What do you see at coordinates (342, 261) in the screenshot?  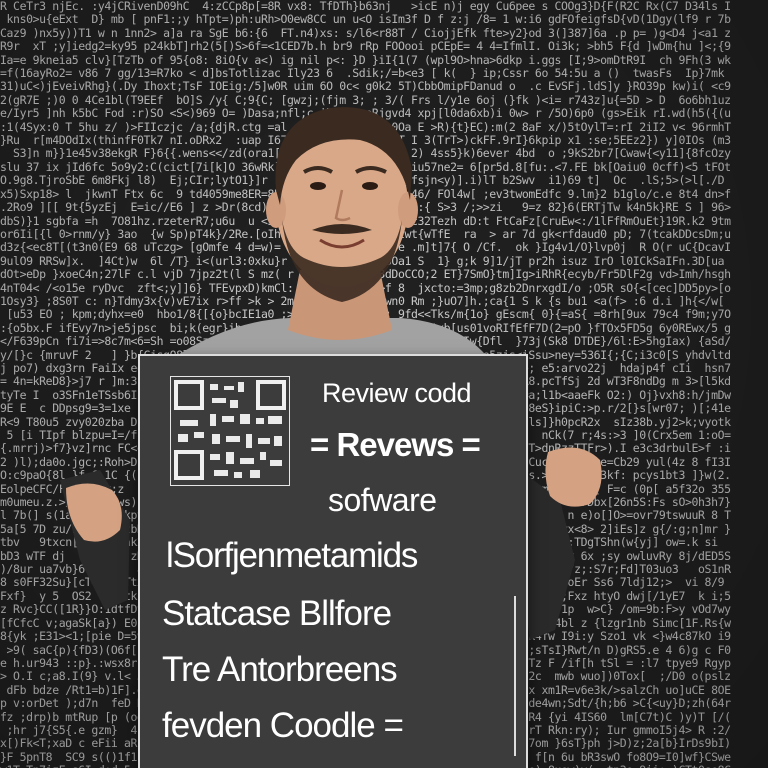 I see `beard` at bounding box center [342, 261].